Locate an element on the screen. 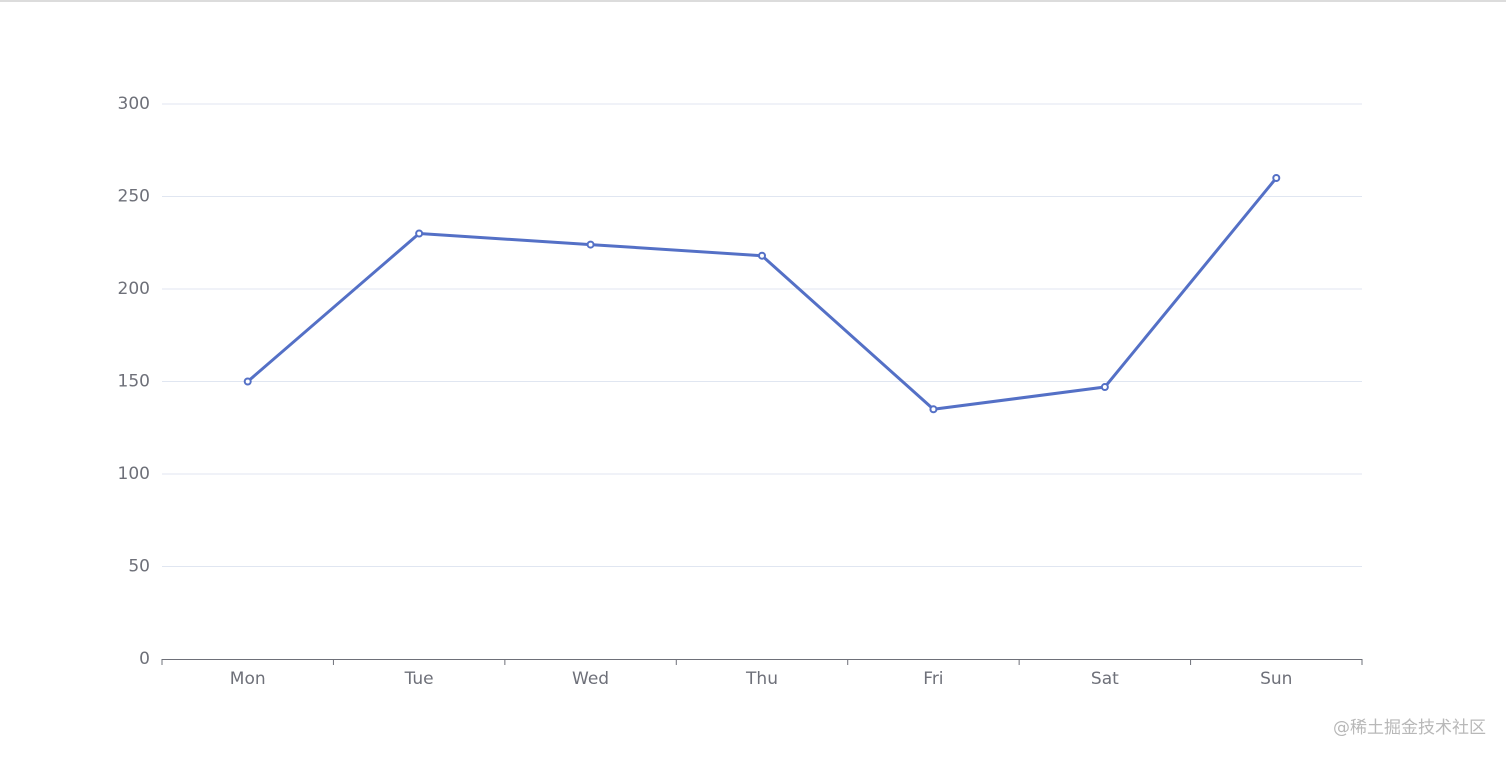 The width and height of the screenshot is (1506, 759). watermark: @稀土掘金技术社区 is located at coordinates (1409, 728).